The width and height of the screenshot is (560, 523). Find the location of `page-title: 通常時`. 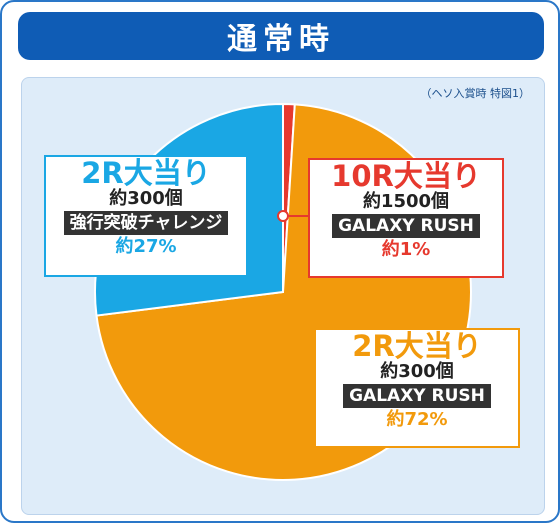

page-title: 通常時 is located at coordinates (281, 39).